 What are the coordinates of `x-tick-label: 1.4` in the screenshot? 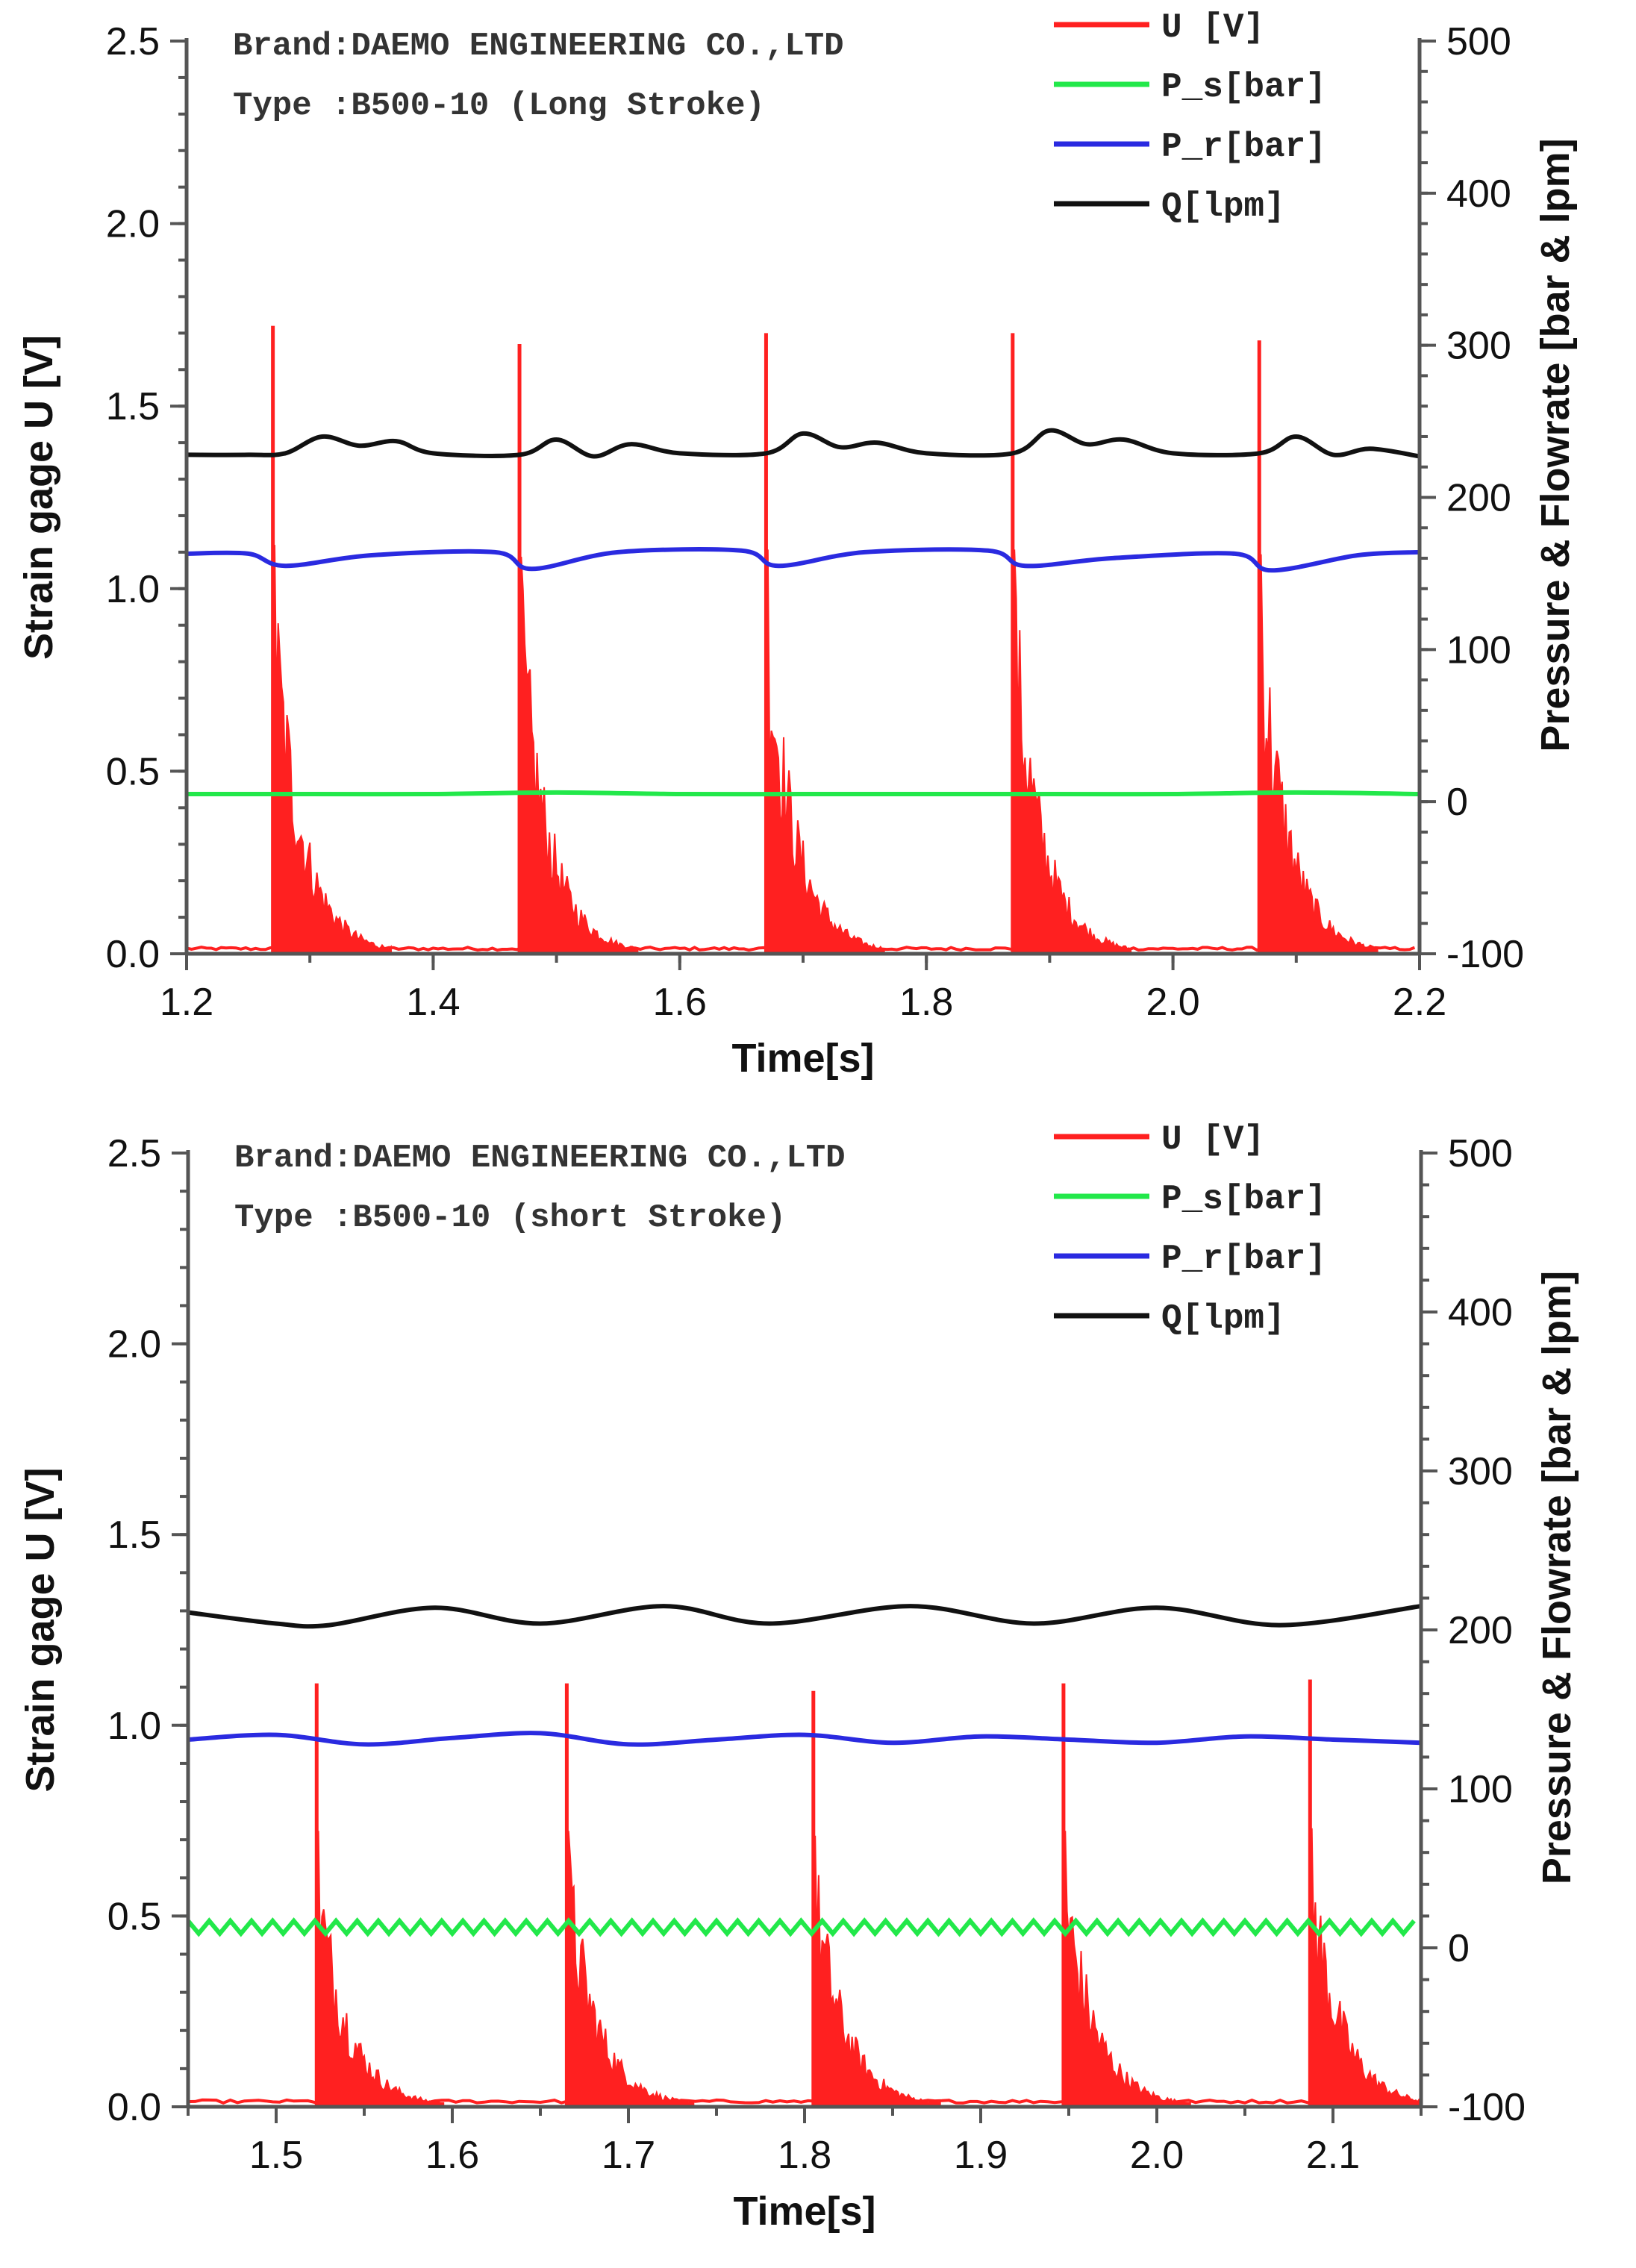 It's located at (433, 1002).